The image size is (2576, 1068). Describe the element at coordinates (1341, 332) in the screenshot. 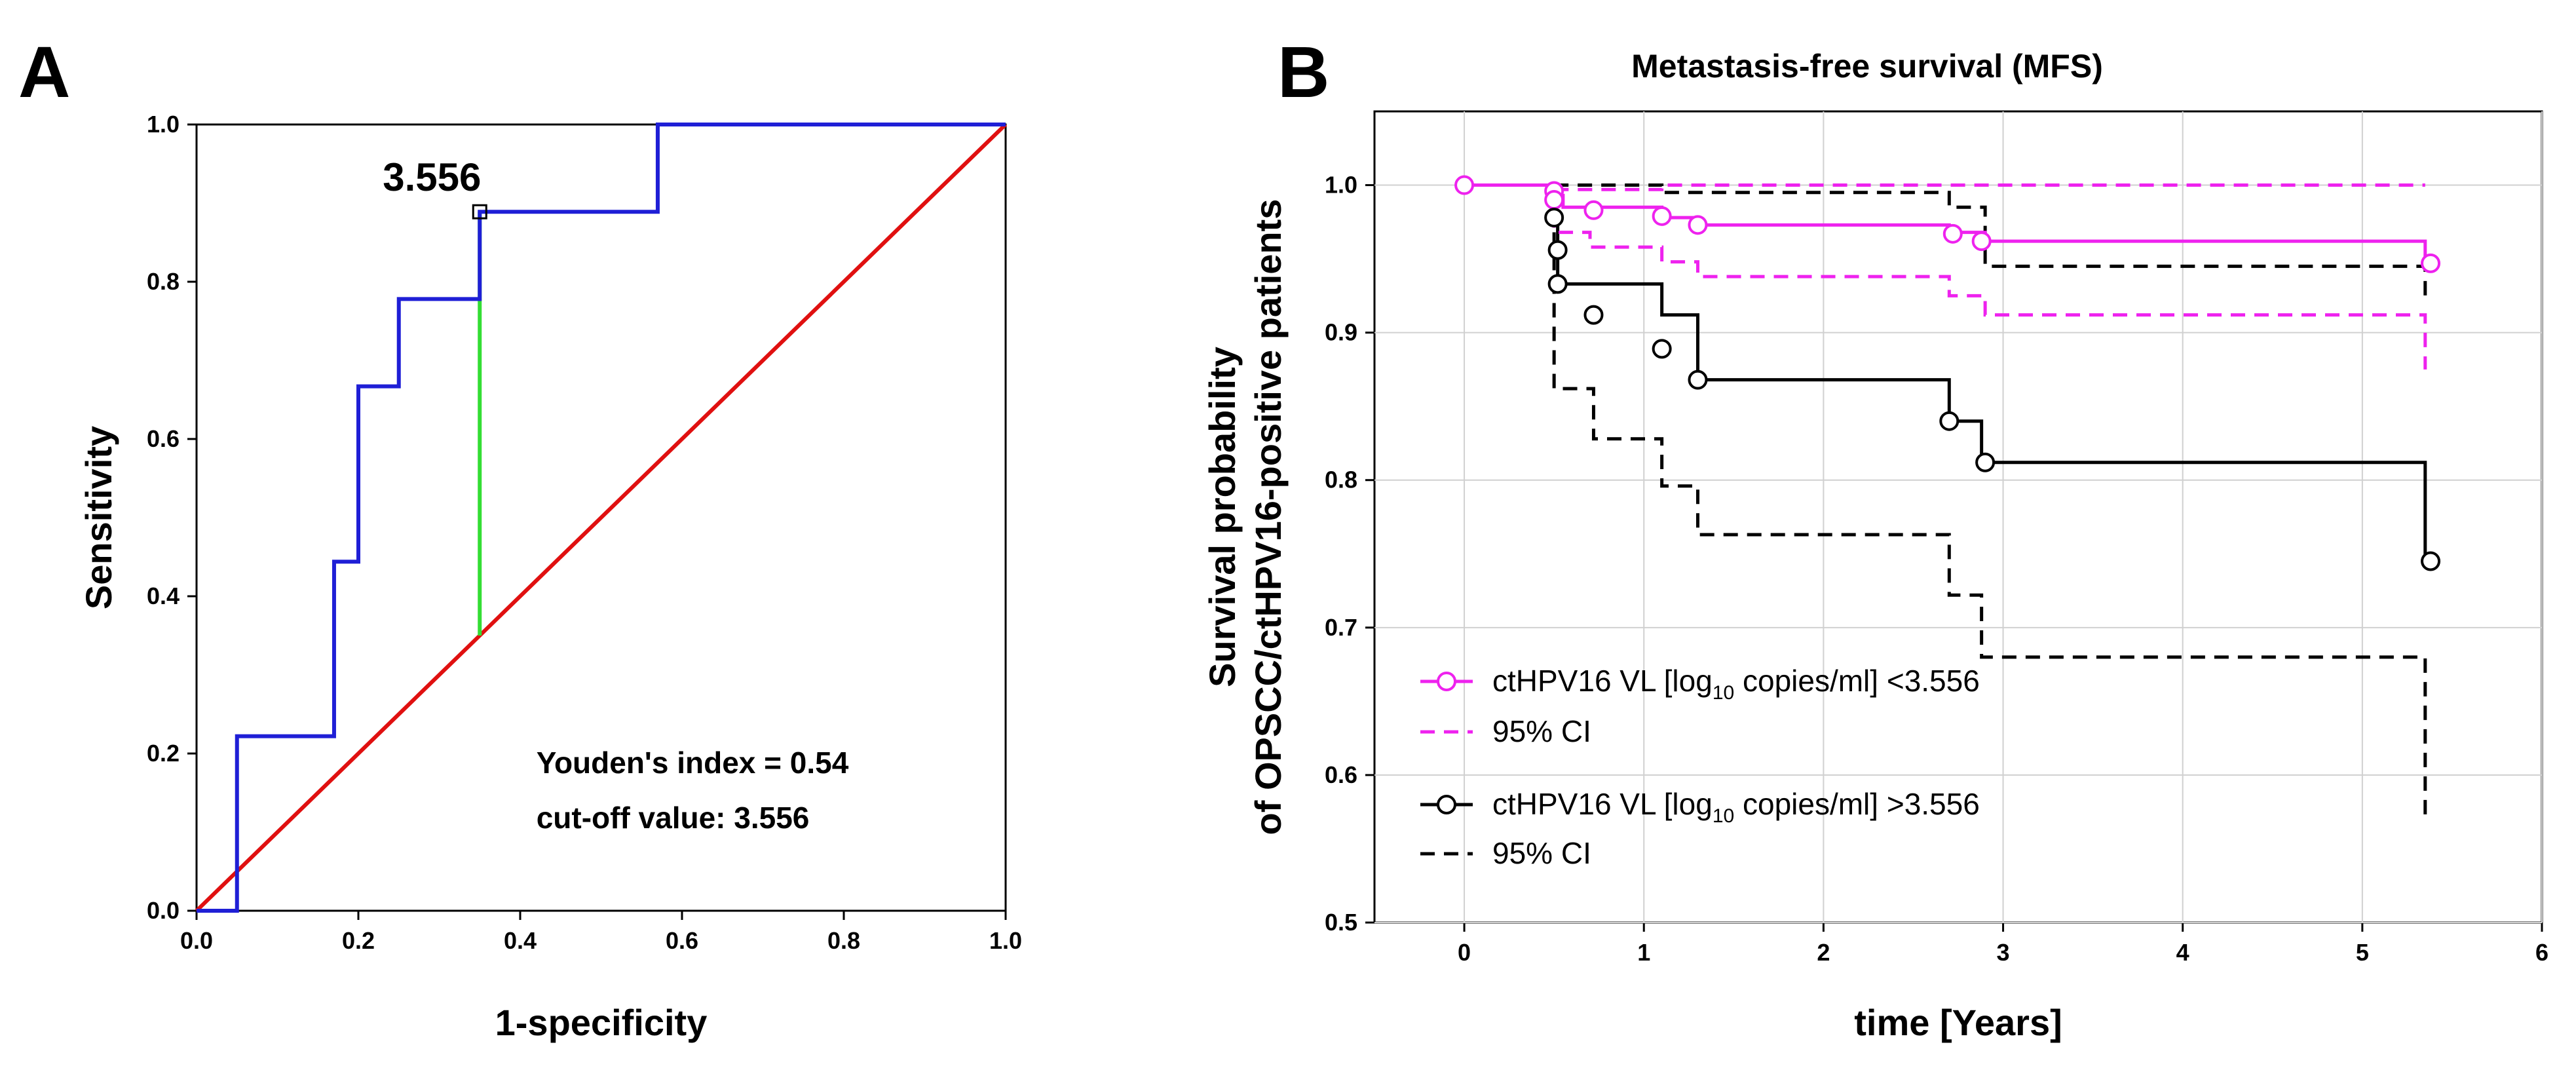

I see `y-tick-label: 0.9` at that location.